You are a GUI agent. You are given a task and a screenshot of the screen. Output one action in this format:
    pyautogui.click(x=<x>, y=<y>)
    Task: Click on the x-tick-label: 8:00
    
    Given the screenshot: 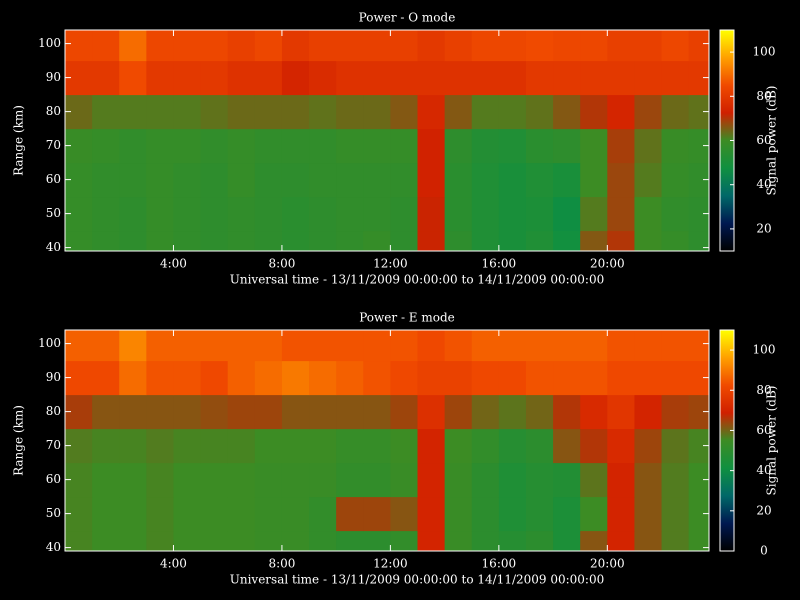 What is the action you would take?
    pyautogui.click(x=281, y=264)
    